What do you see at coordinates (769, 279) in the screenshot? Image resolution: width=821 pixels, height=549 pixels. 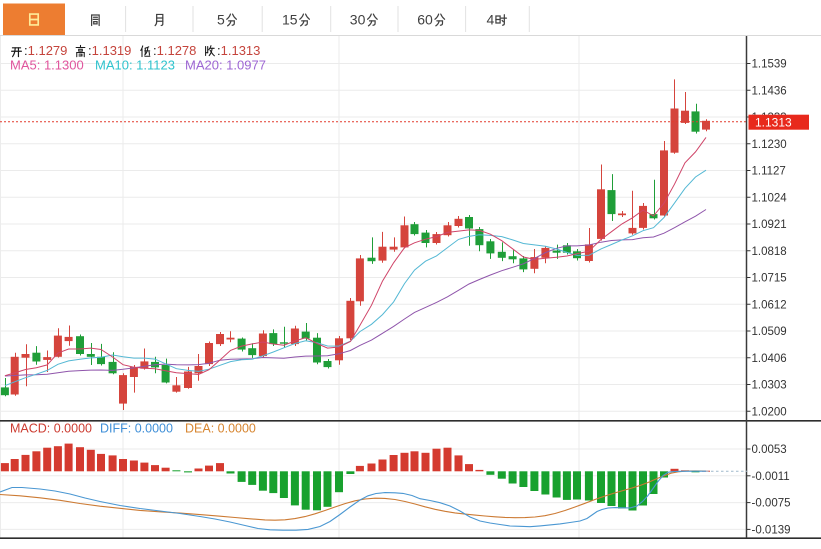 I see `svg-text: 1.0715` at bounding box center [769, 279].